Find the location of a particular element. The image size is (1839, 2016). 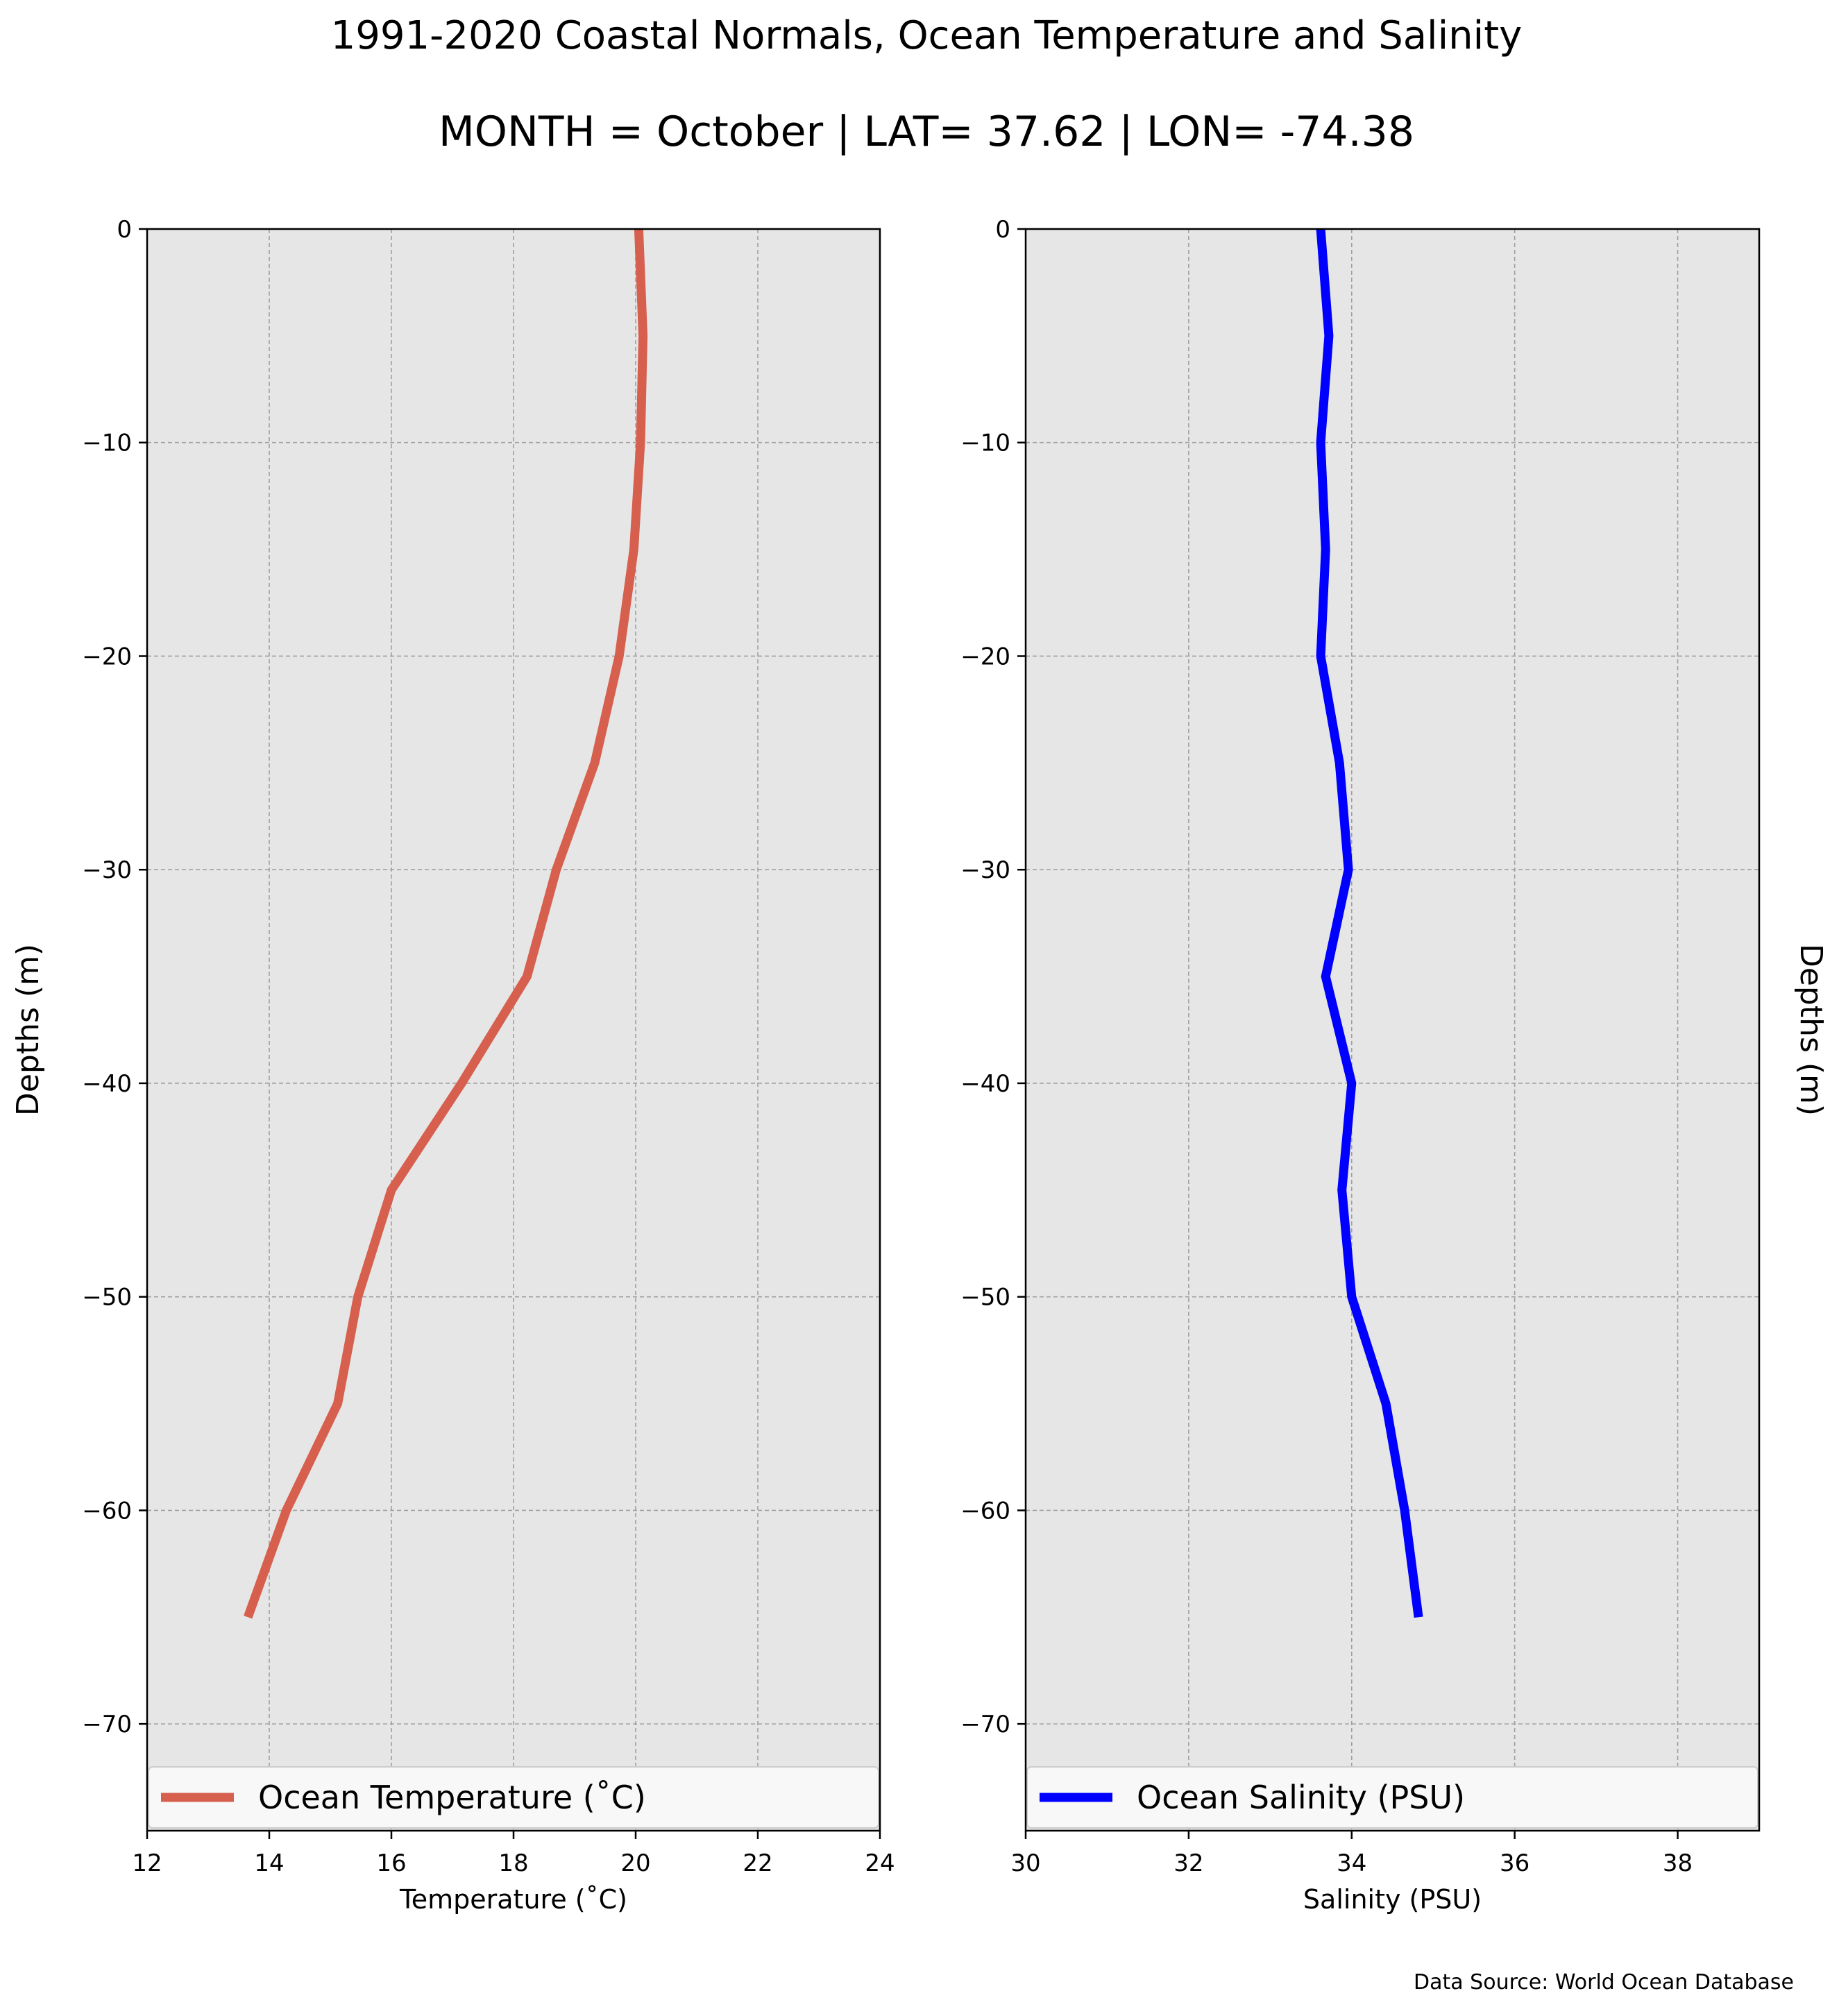

x-tick-label: 22 is located at coordinates (757, 1863).